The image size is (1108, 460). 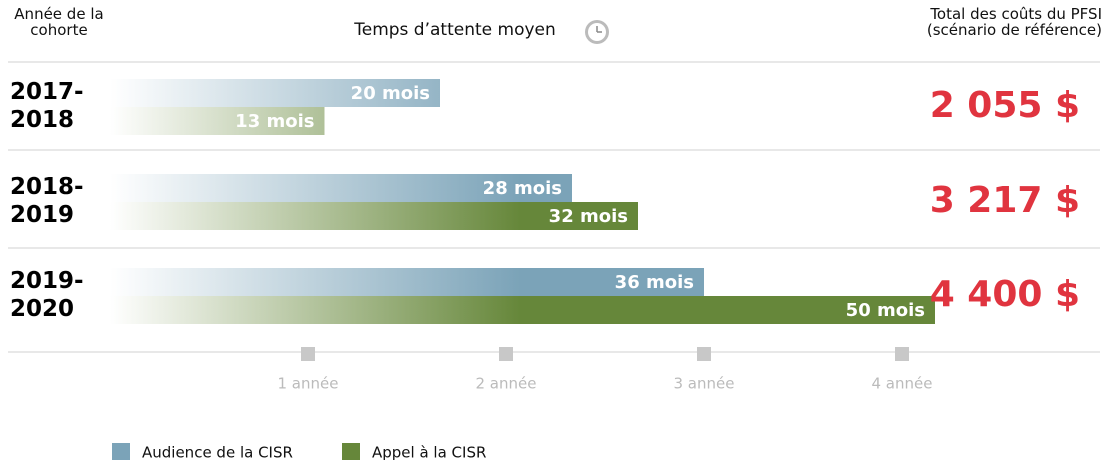 What do you see at coordinates (274, 121) in the screenshot?
I see `value-label: 13 mois` at bounding box center [274, 121].